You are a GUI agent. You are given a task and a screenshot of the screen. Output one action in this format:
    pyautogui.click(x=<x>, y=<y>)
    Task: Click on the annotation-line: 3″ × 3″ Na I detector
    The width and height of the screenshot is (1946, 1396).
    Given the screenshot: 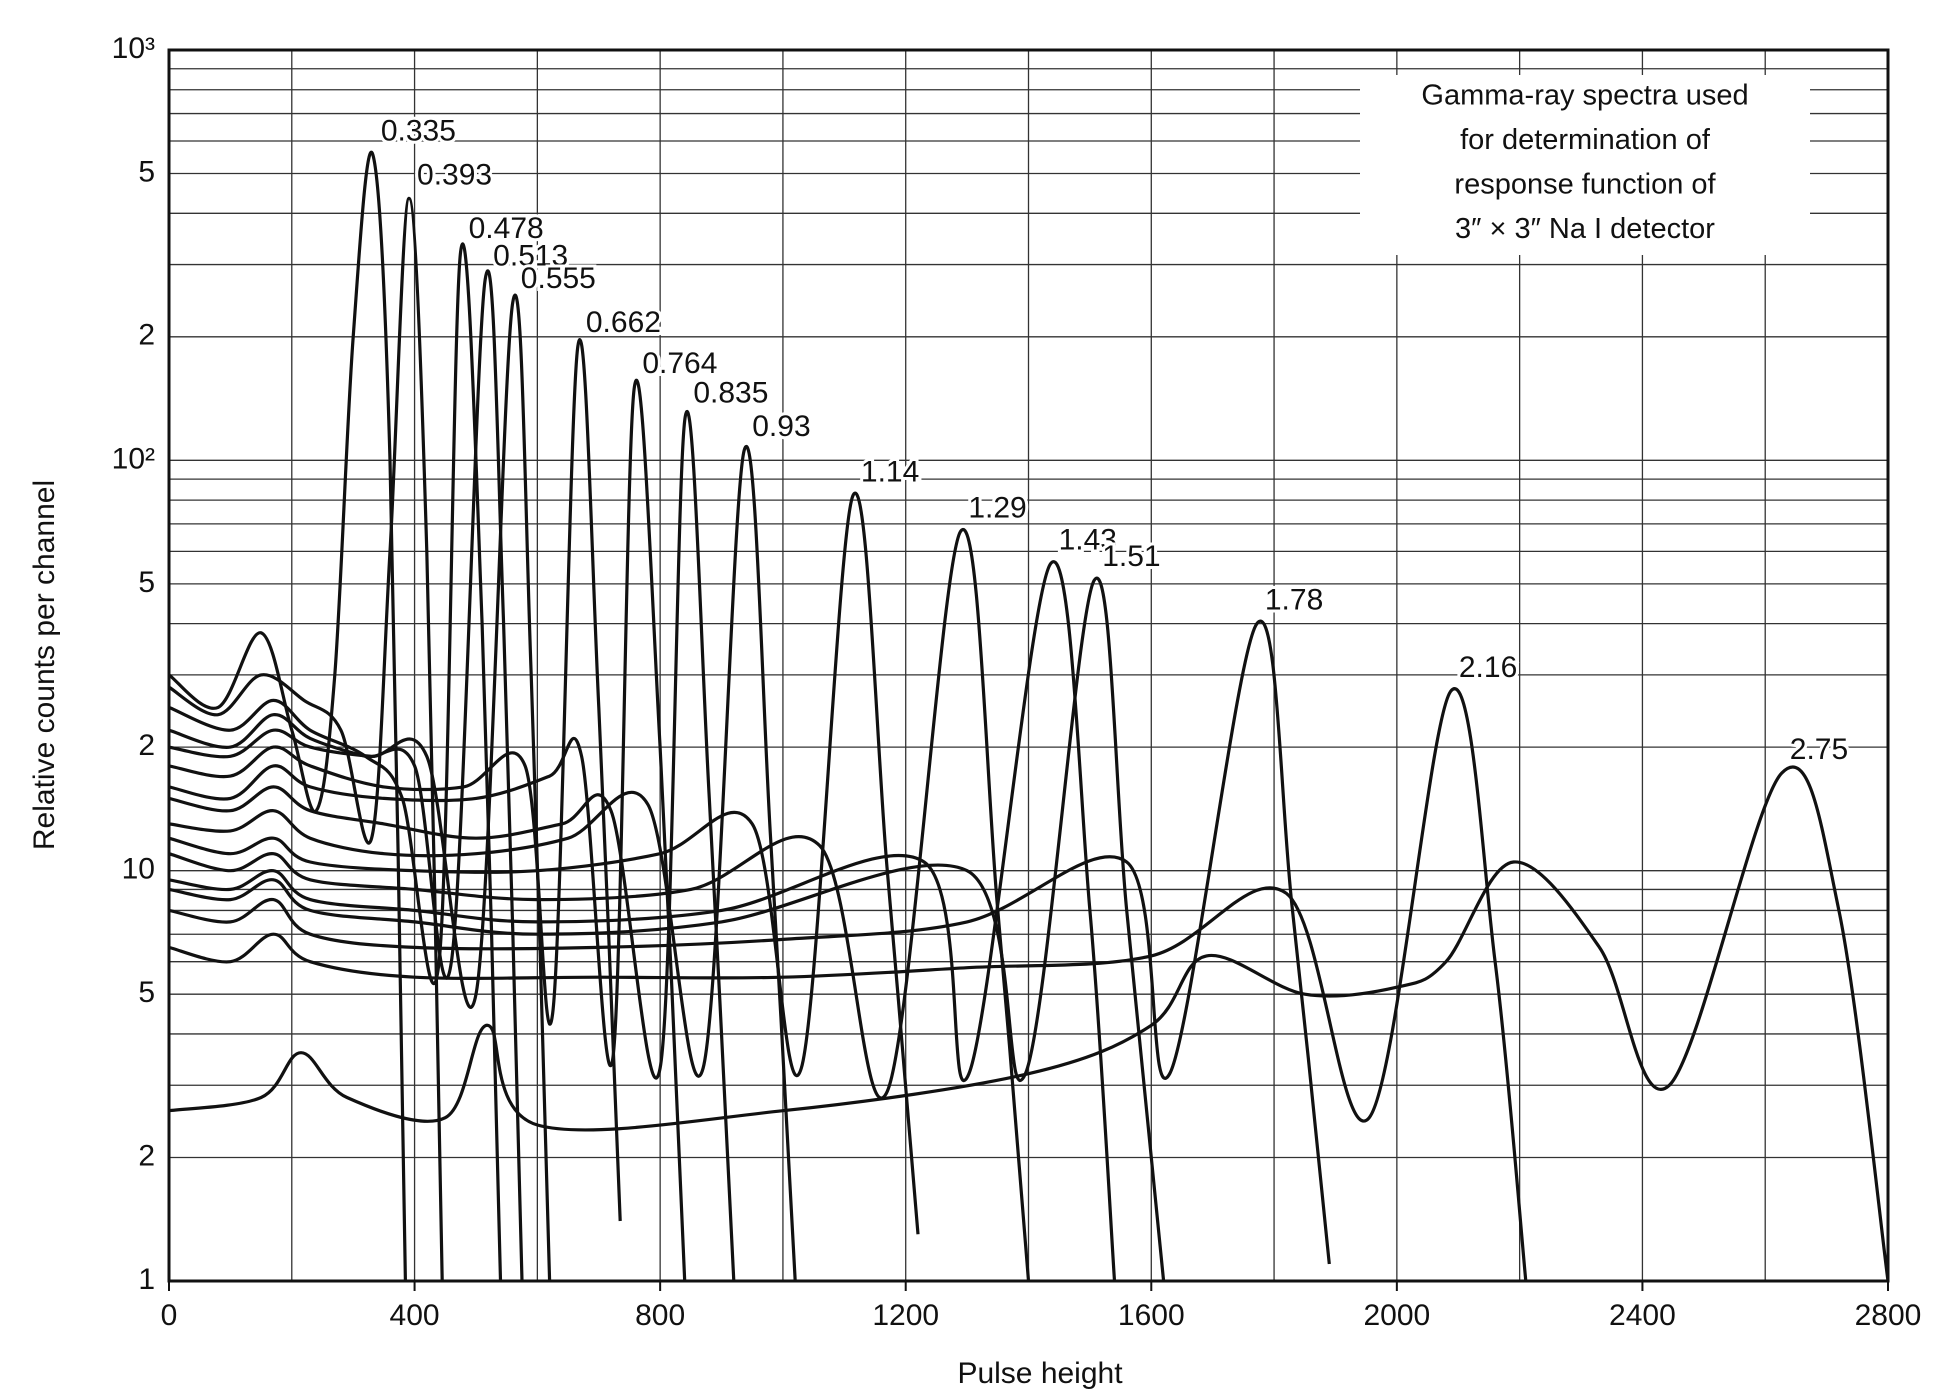 What is the action you would take?
    pyautogui.click(x=1585, y=229)
    